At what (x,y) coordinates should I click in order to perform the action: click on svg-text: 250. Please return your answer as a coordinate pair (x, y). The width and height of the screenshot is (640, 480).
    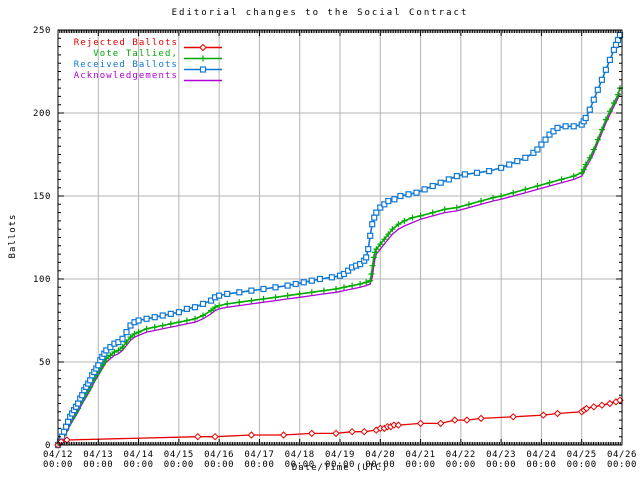
    Looking at the image, I should click on (42, 31).